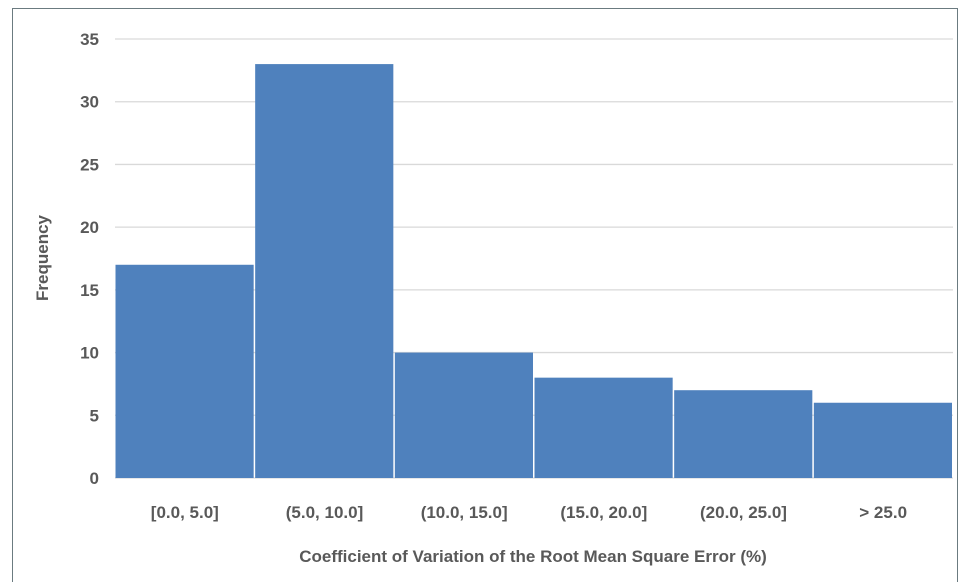  What do you see at coordinates (89, 227) in the screenshot?
I see `y-tick-label: 20` at bounding box center [89, 227].